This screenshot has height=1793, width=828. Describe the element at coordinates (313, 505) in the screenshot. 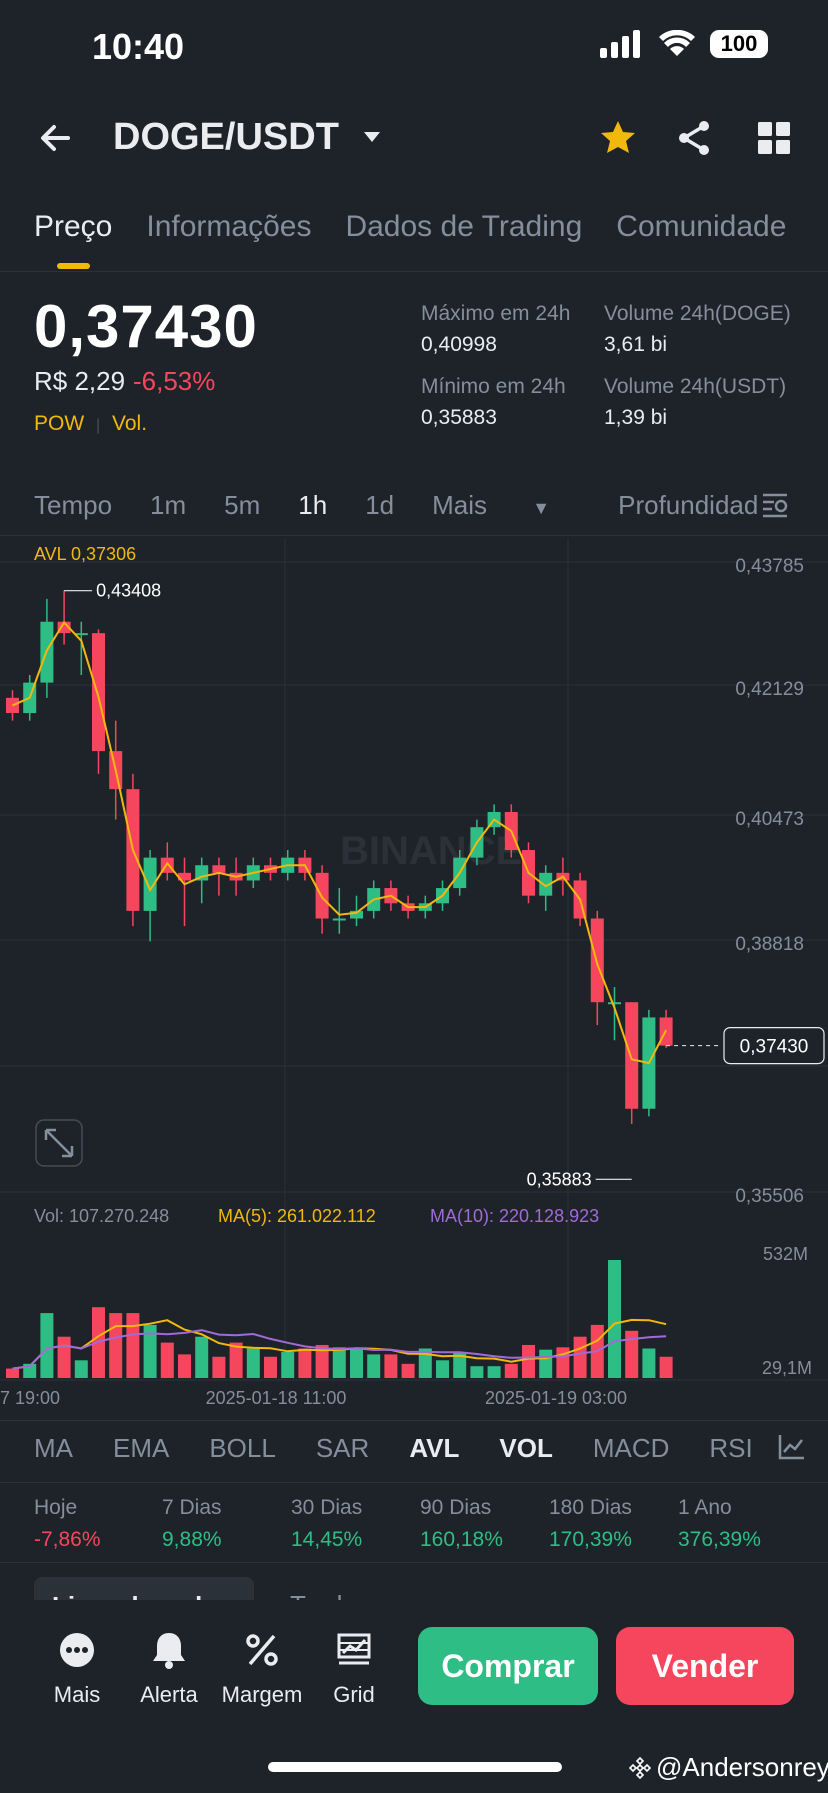

I see `interval-1h: 1h` at that location.